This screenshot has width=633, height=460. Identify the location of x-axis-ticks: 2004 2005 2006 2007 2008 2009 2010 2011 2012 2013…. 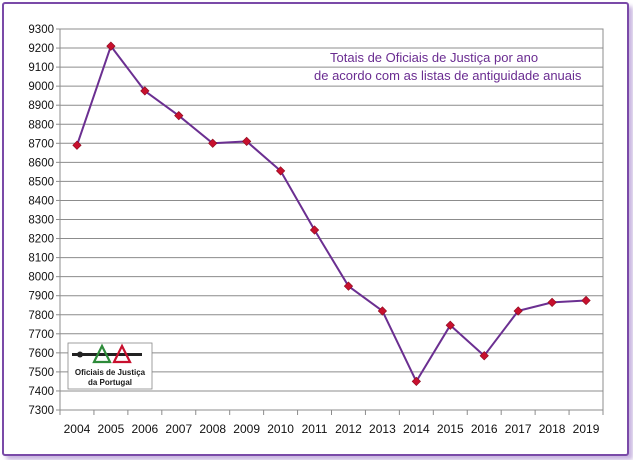
(331, 423).